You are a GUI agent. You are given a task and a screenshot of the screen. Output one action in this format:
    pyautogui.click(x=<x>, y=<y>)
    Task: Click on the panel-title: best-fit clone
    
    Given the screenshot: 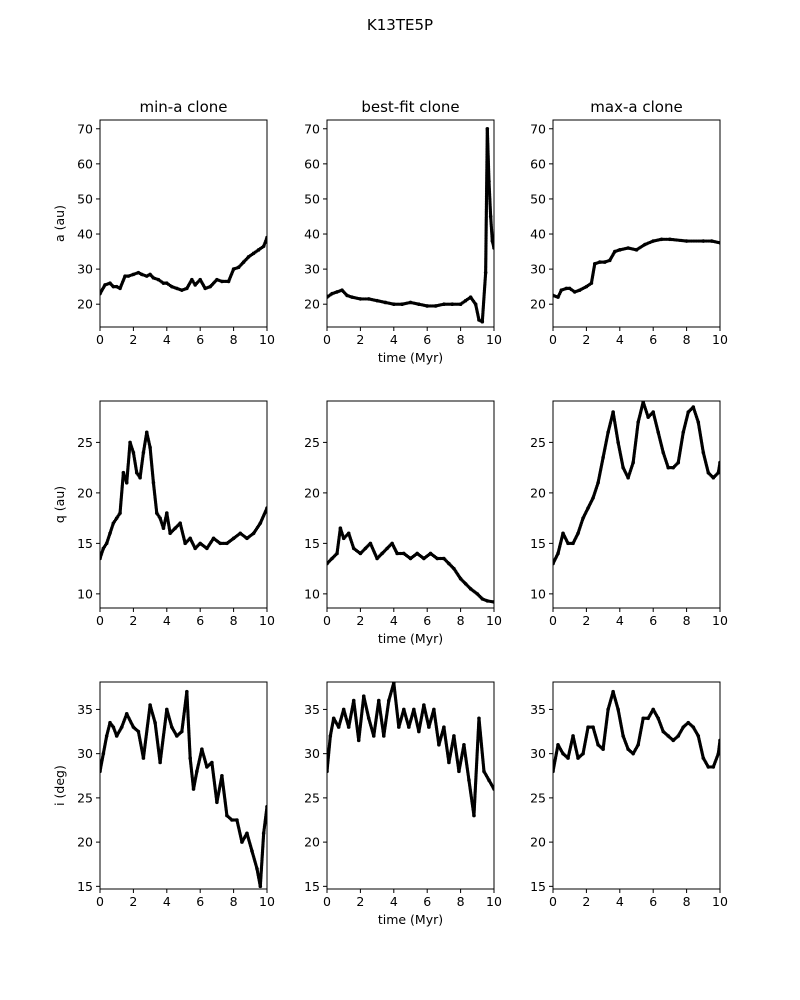 What is the action you would take?
    pyautogui.click(x=410, y=107)
    